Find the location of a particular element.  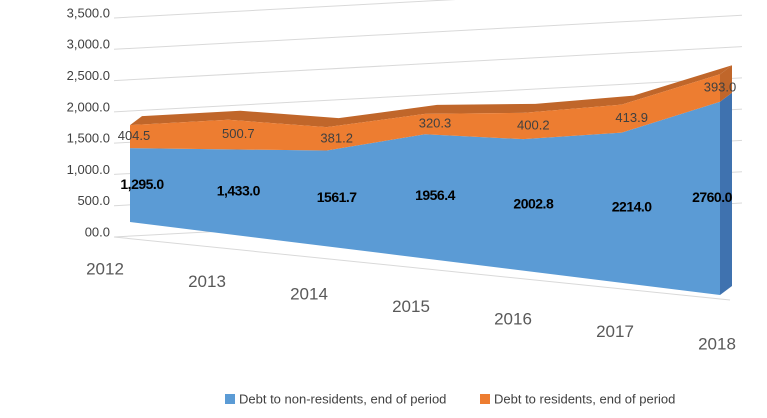

data-label: 404.5 is located at coordinates (134, 135).